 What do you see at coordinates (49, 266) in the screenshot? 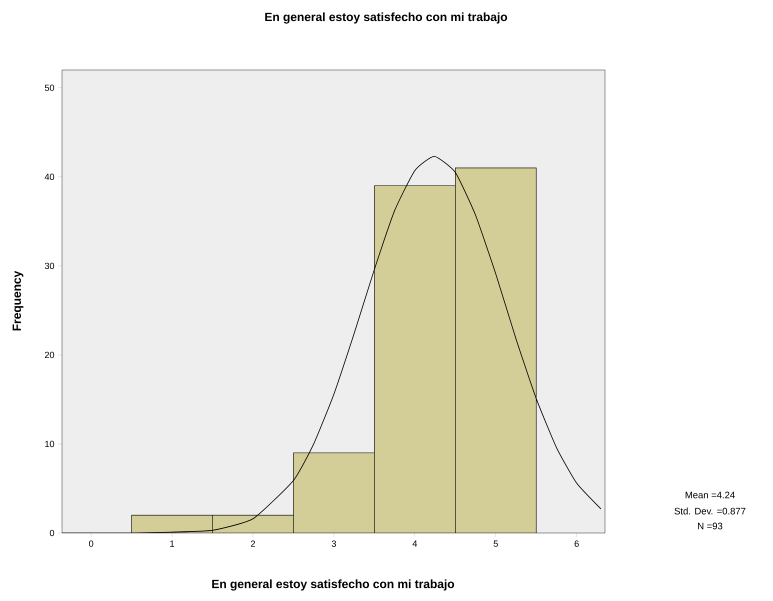
I see `y-tick-label: 30` at bounding box center [49, 266].